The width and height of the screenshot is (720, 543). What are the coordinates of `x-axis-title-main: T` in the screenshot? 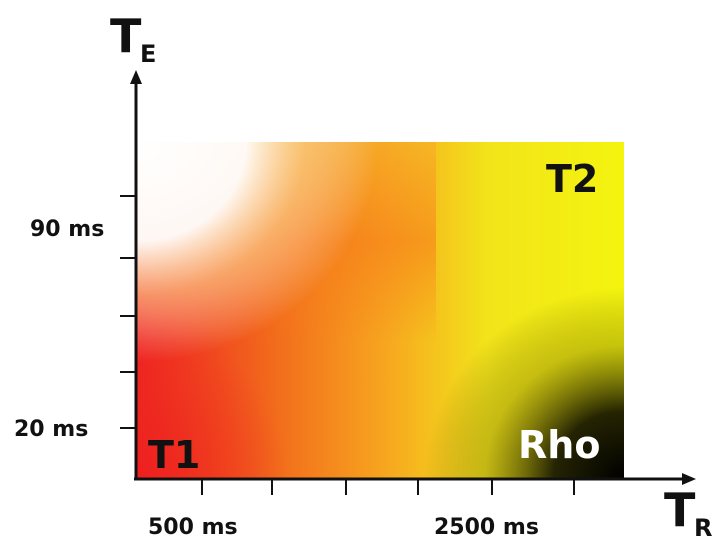 It's located at (680, 510).